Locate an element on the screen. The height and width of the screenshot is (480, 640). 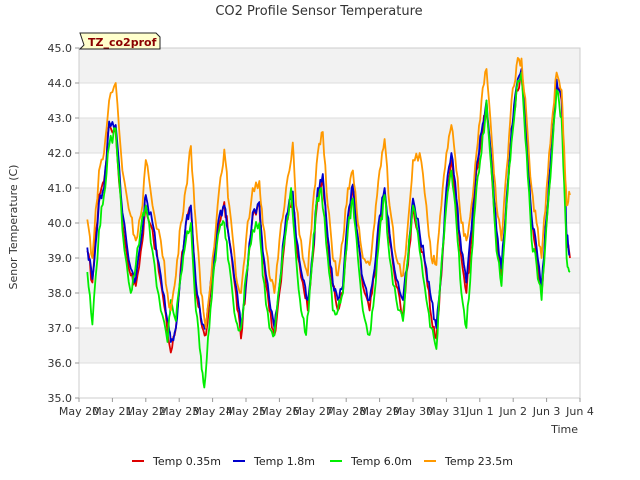
x-tick-label: May 28 is located at coordinates (346, 411).